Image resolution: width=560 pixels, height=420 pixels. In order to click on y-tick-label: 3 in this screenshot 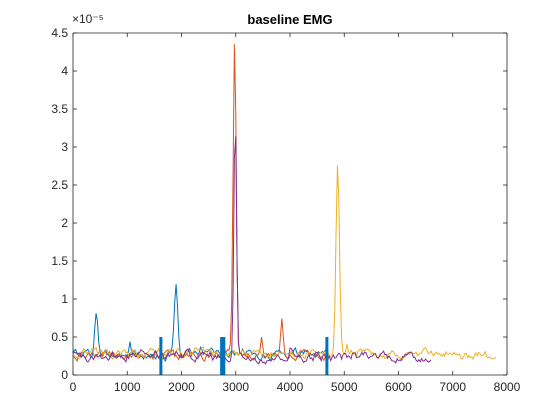, I will do `click(64, 147)`.